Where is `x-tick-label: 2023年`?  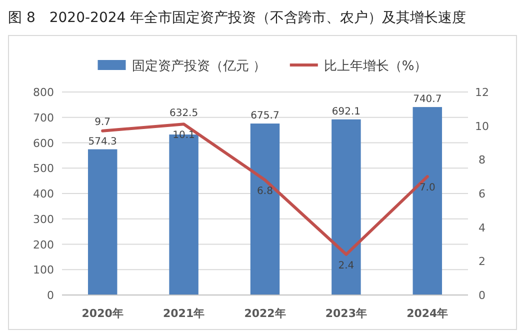
x-tick-label: 2023年 is located at coordinates (346, 313).